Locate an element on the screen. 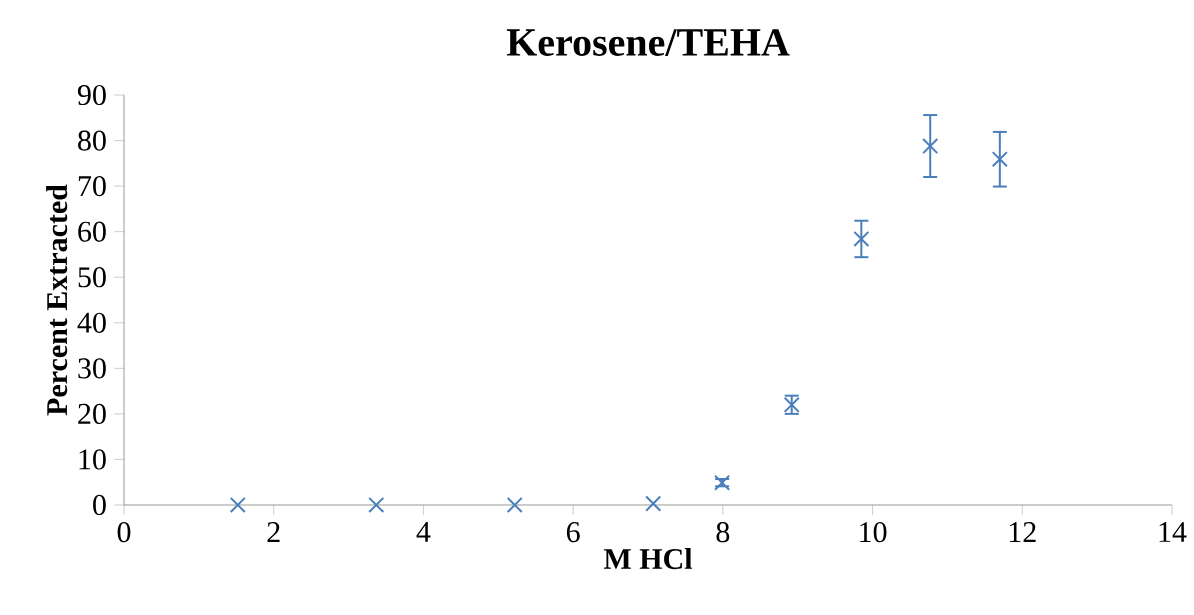 The width and height of the screenshot is (1194, 615). y-tick-label: 70 is located at coordinates (92, 186).